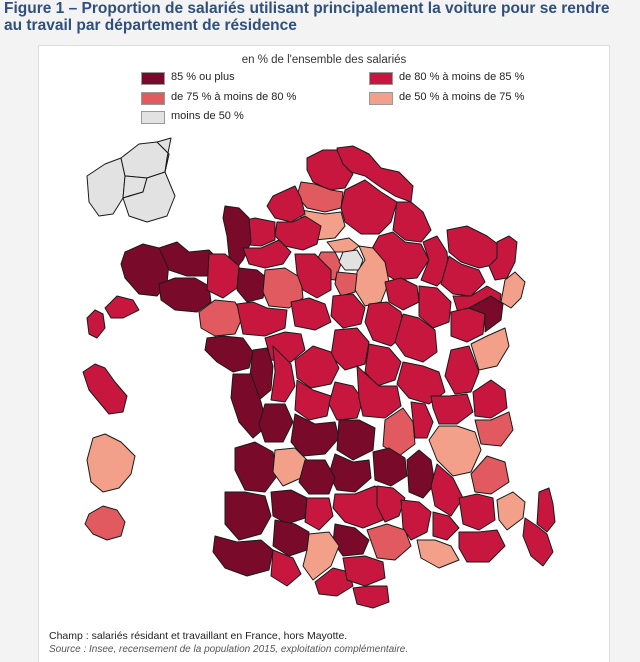  What do you see at coordinates (313, 400) in the screenshot?
I see `dept-haute-vienne` at bounding box center [313, 400].